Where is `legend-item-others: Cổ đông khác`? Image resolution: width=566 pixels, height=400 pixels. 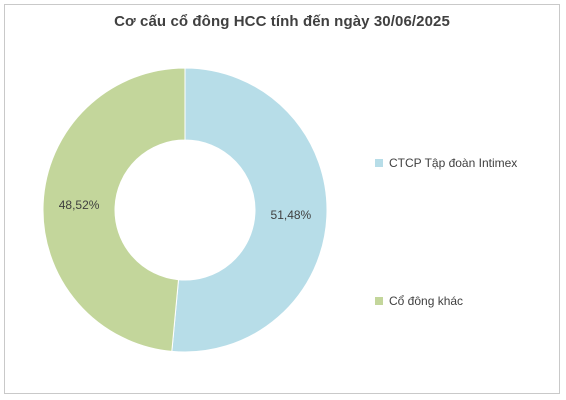 legend-item-others: Cổ đông khác is located at coordinates (419, 301).